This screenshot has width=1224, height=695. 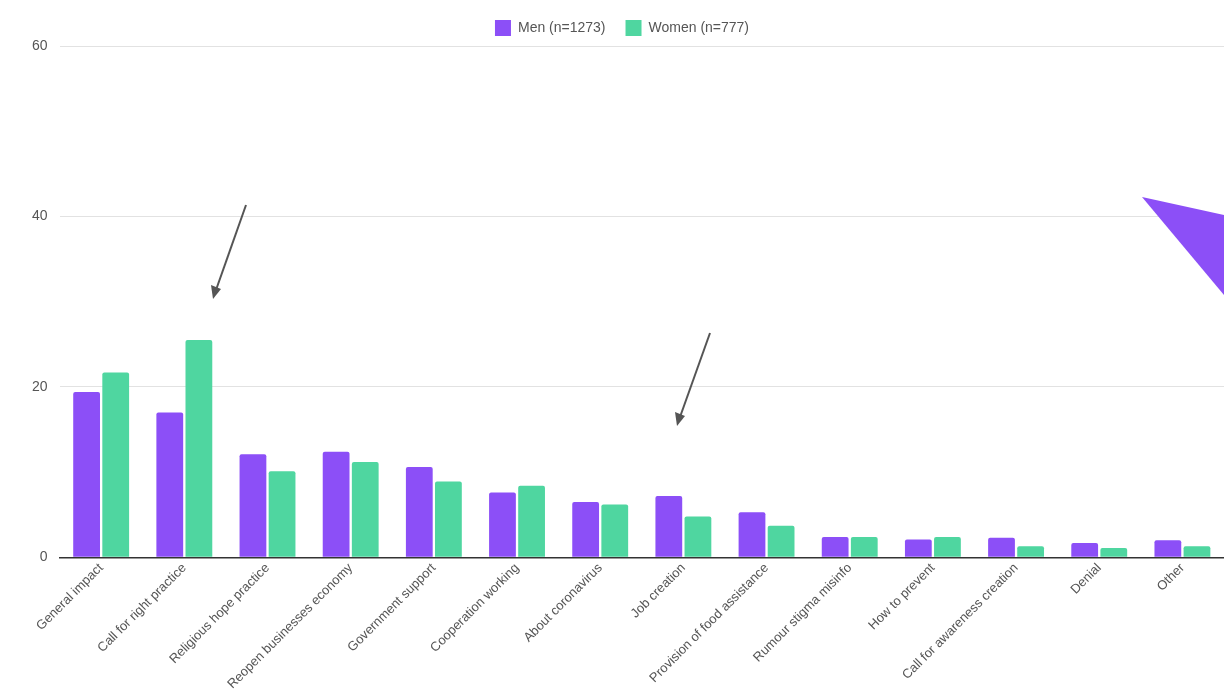 I want to click on y-tick-label: 20, so click(x=39, y=385).